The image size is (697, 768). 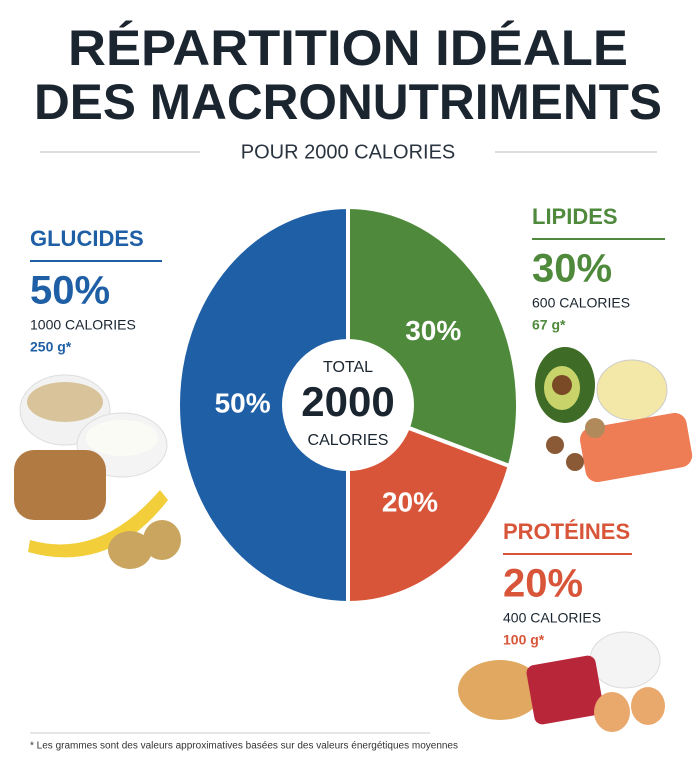 What do you see at coordinates (70, 291) in the screenshot?
I see `panel-percent: 50%` at bounding box center [70, 291].